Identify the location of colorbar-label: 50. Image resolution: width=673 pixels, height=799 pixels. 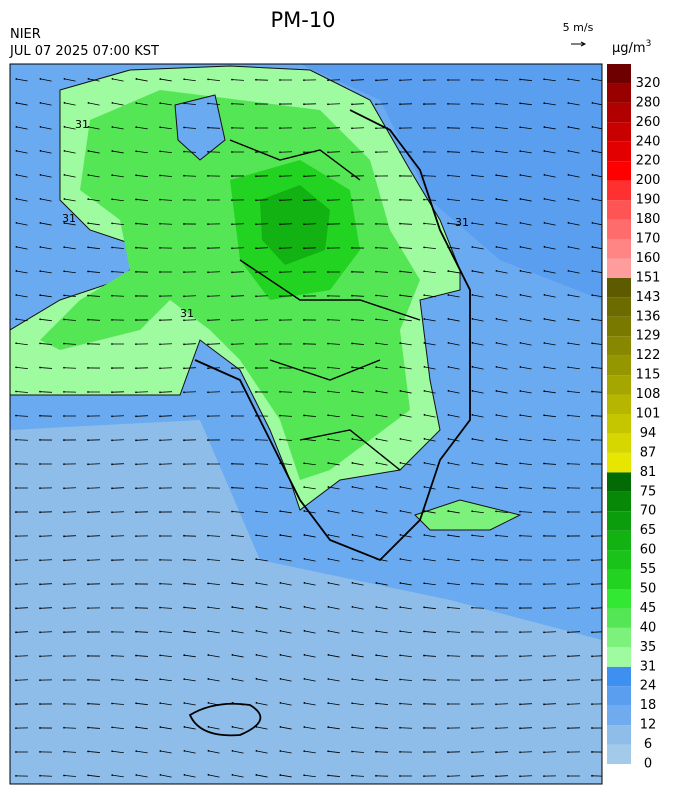
(648, 589).